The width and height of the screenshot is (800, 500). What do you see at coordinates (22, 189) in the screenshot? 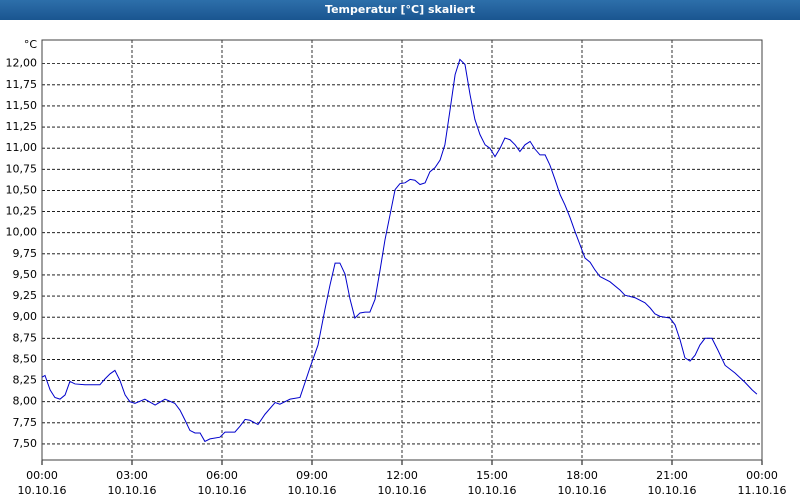
I see `y-tick-label: 10,50` at bounding box center [22, 189].